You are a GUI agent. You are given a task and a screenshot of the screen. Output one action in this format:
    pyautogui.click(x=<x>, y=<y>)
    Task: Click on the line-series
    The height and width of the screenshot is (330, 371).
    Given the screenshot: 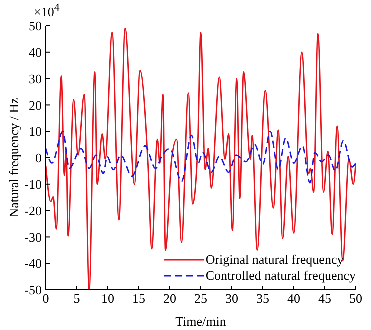 What is the action you would take?
    pyautogui.click(x=201, y=157)
    